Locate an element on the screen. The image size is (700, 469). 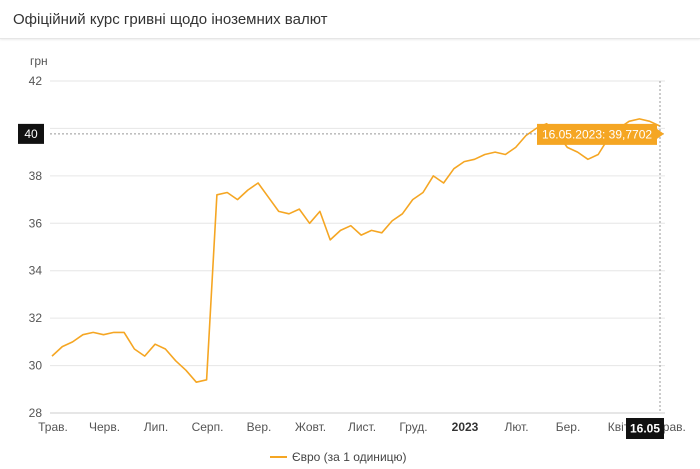
crosshair-x-badge is located at coordinates (645, 428).